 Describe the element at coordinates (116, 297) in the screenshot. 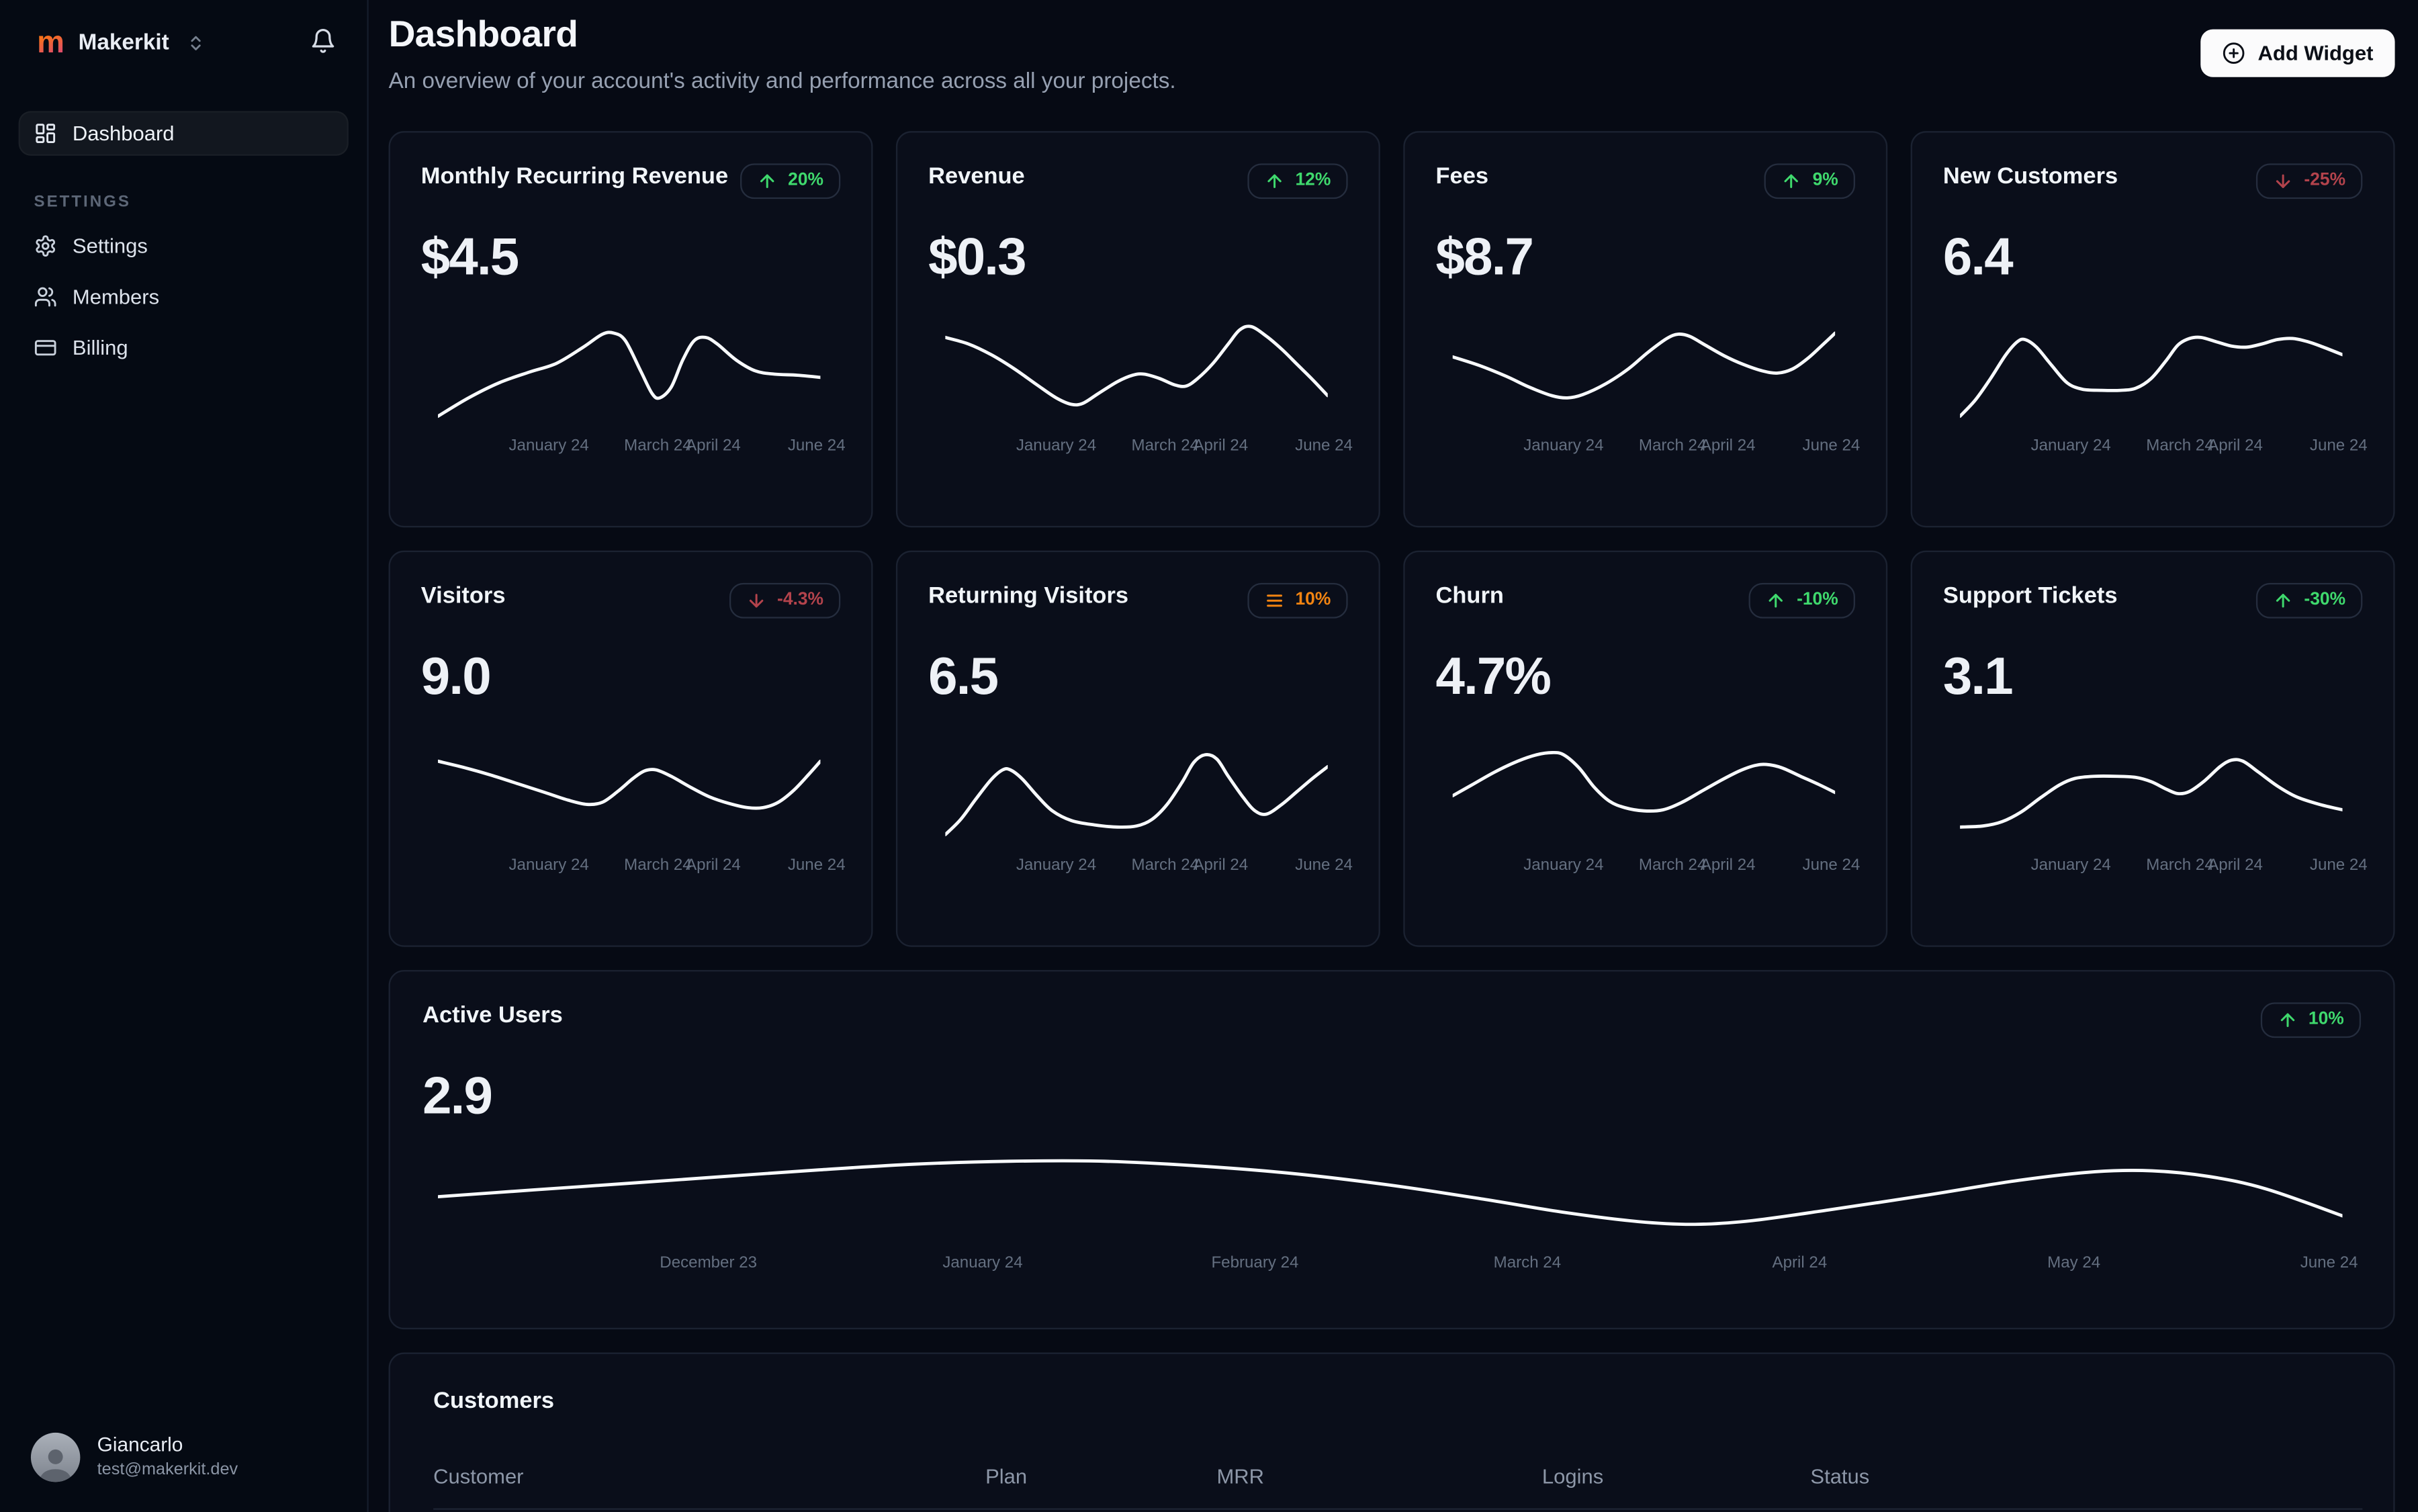

I see `sidebar-item-label: Members` at that location.